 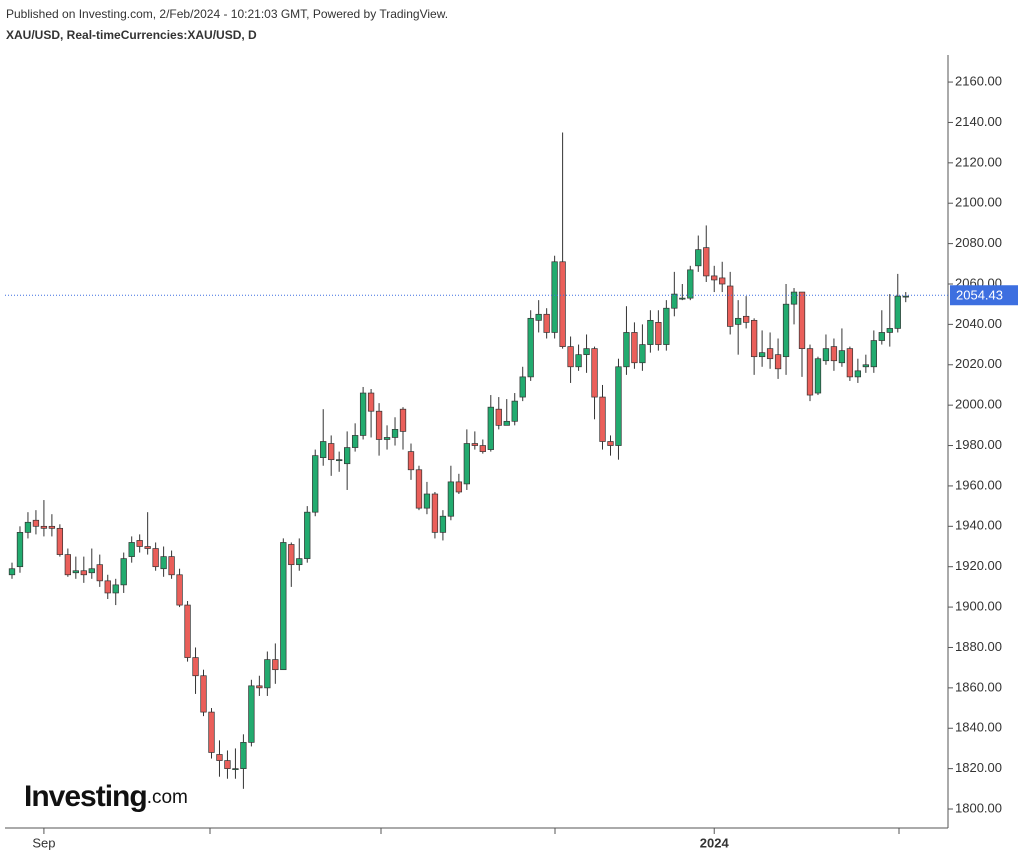 I want to click on y-tick-label: 1940.00, so click(x=978, y=525).